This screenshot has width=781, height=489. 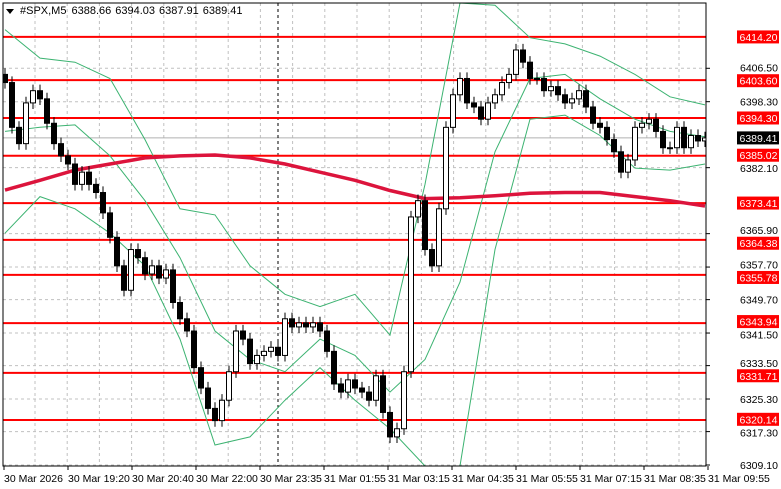 What do you see at coordinates (124, 11) in the screenshot?
I see `chart-header: #SPX,M5 6388.66 6394.03 6387.91 6389.41` at bounding box center [124, 11].